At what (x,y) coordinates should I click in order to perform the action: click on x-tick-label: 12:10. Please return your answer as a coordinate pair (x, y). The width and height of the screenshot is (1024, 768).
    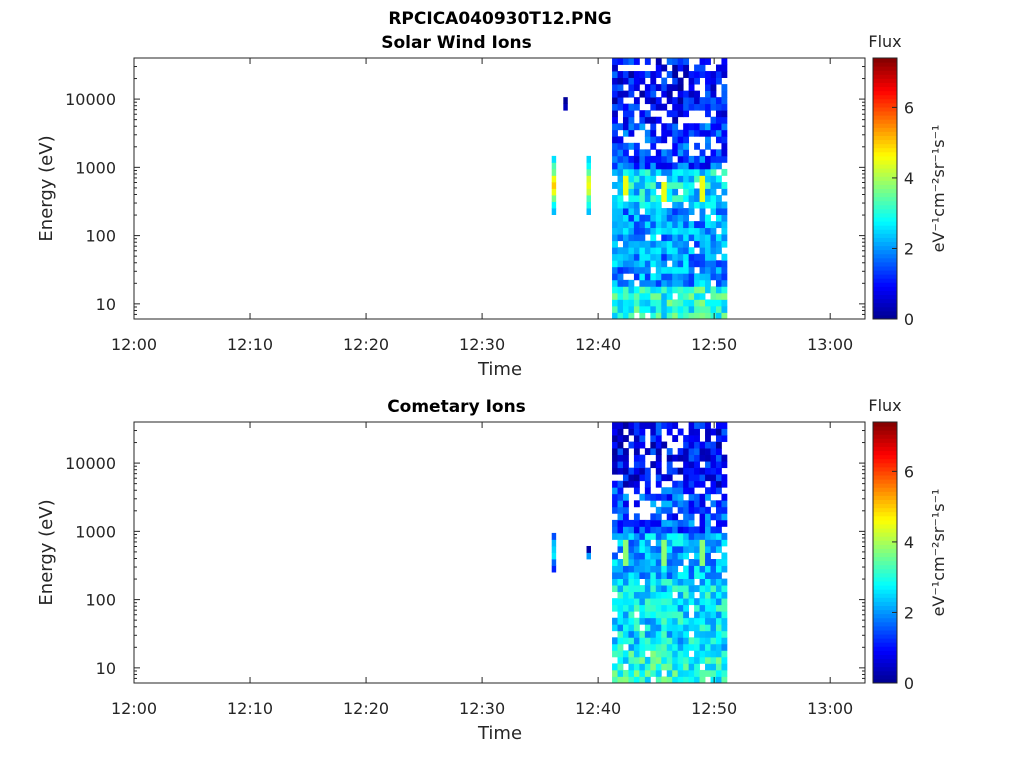
    Looking at the image, I should click on (250, 344).